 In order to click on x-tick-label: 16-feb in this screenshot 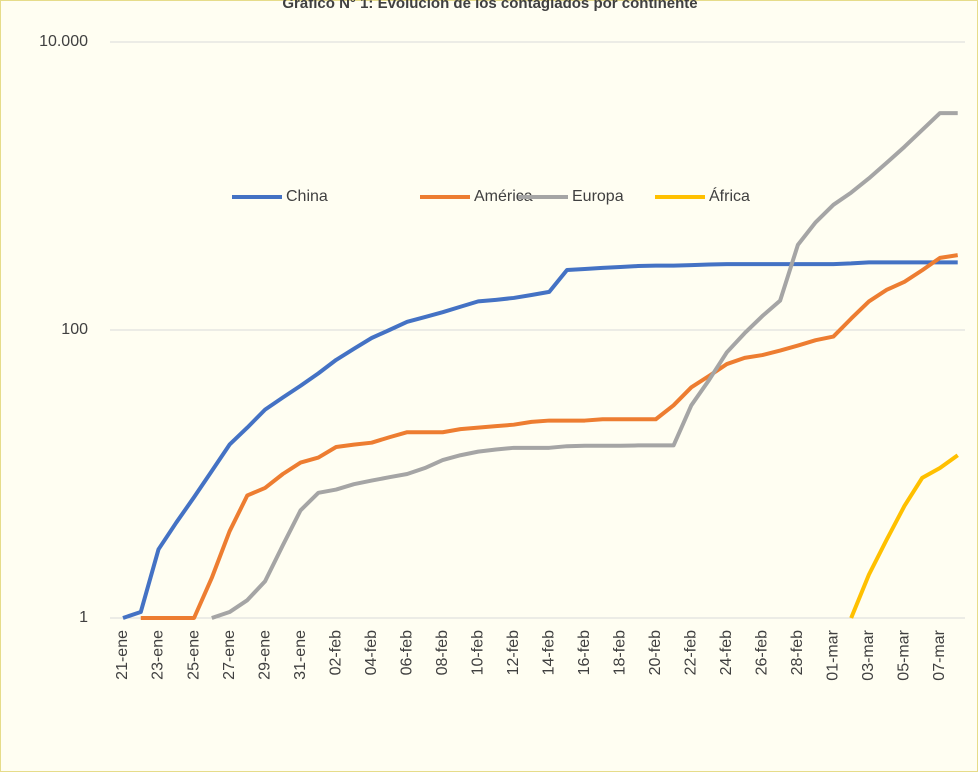, I will do `click(584, 652)`.